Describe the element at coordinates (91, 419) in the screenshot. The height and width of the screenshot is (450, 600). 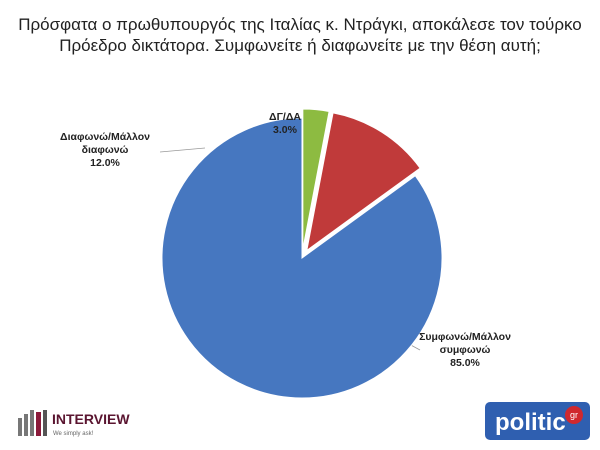
I see `logo-text: INTERVIEW` at that location.